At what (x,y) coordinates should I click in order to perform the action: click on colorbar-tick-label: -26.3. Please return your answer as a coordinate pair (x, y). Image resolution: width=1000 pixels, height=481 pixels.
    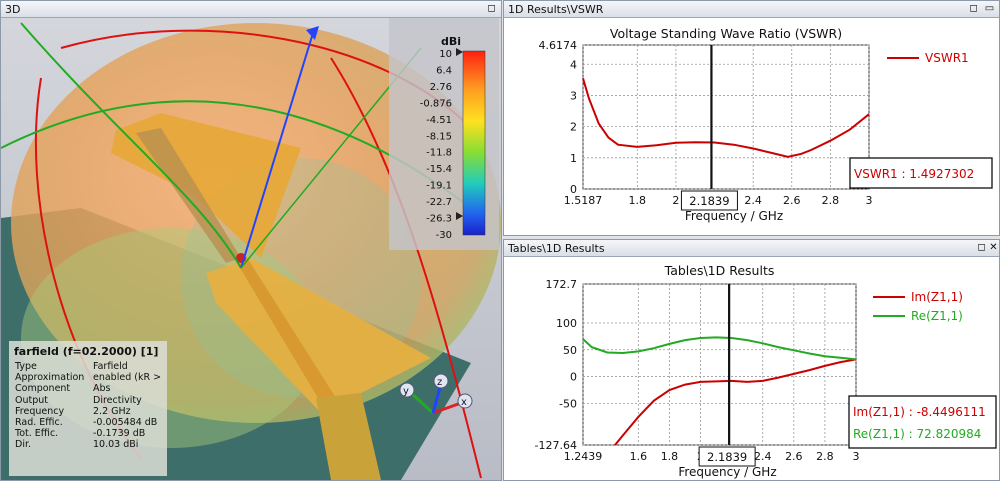
    Looking at the image, I should click on (439, 219).